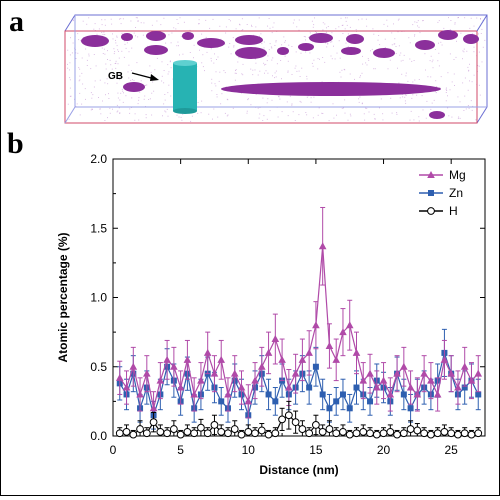  What do you see at coordinates (299, 419) in the screenshot?
I see `series-h` at bounding box center [299, 419].